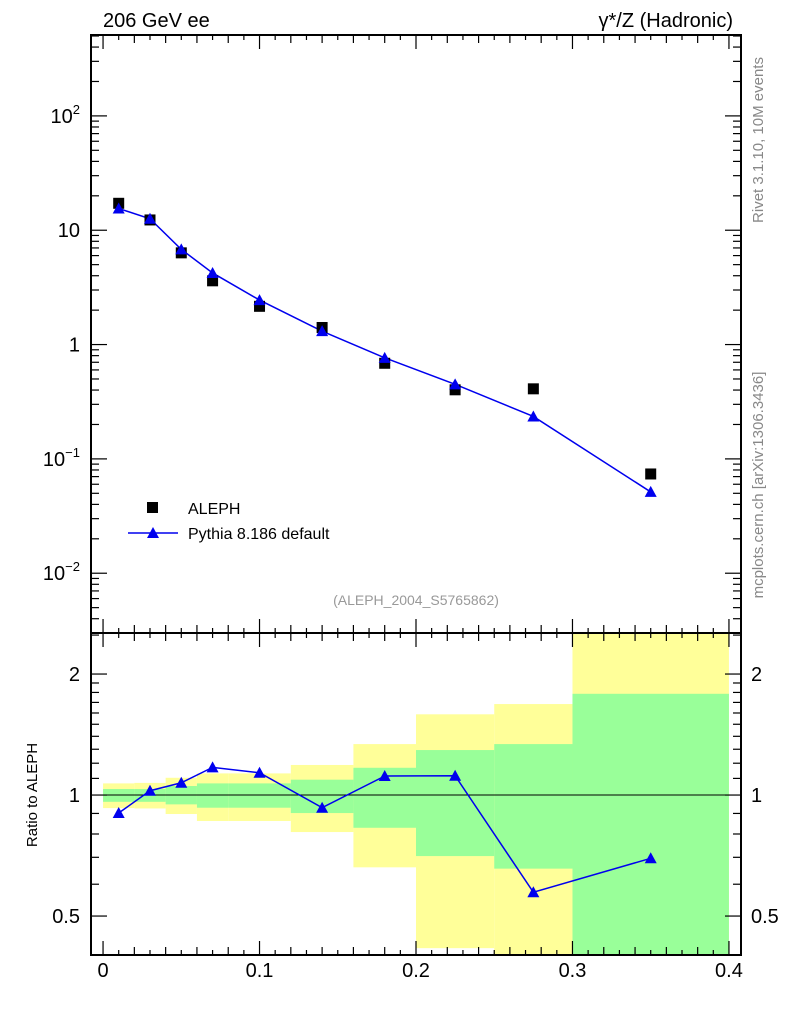 This screenshot has width=786, height=1024. I want to click on ratio-y-tick-label: 0.5, so click(66, 917).